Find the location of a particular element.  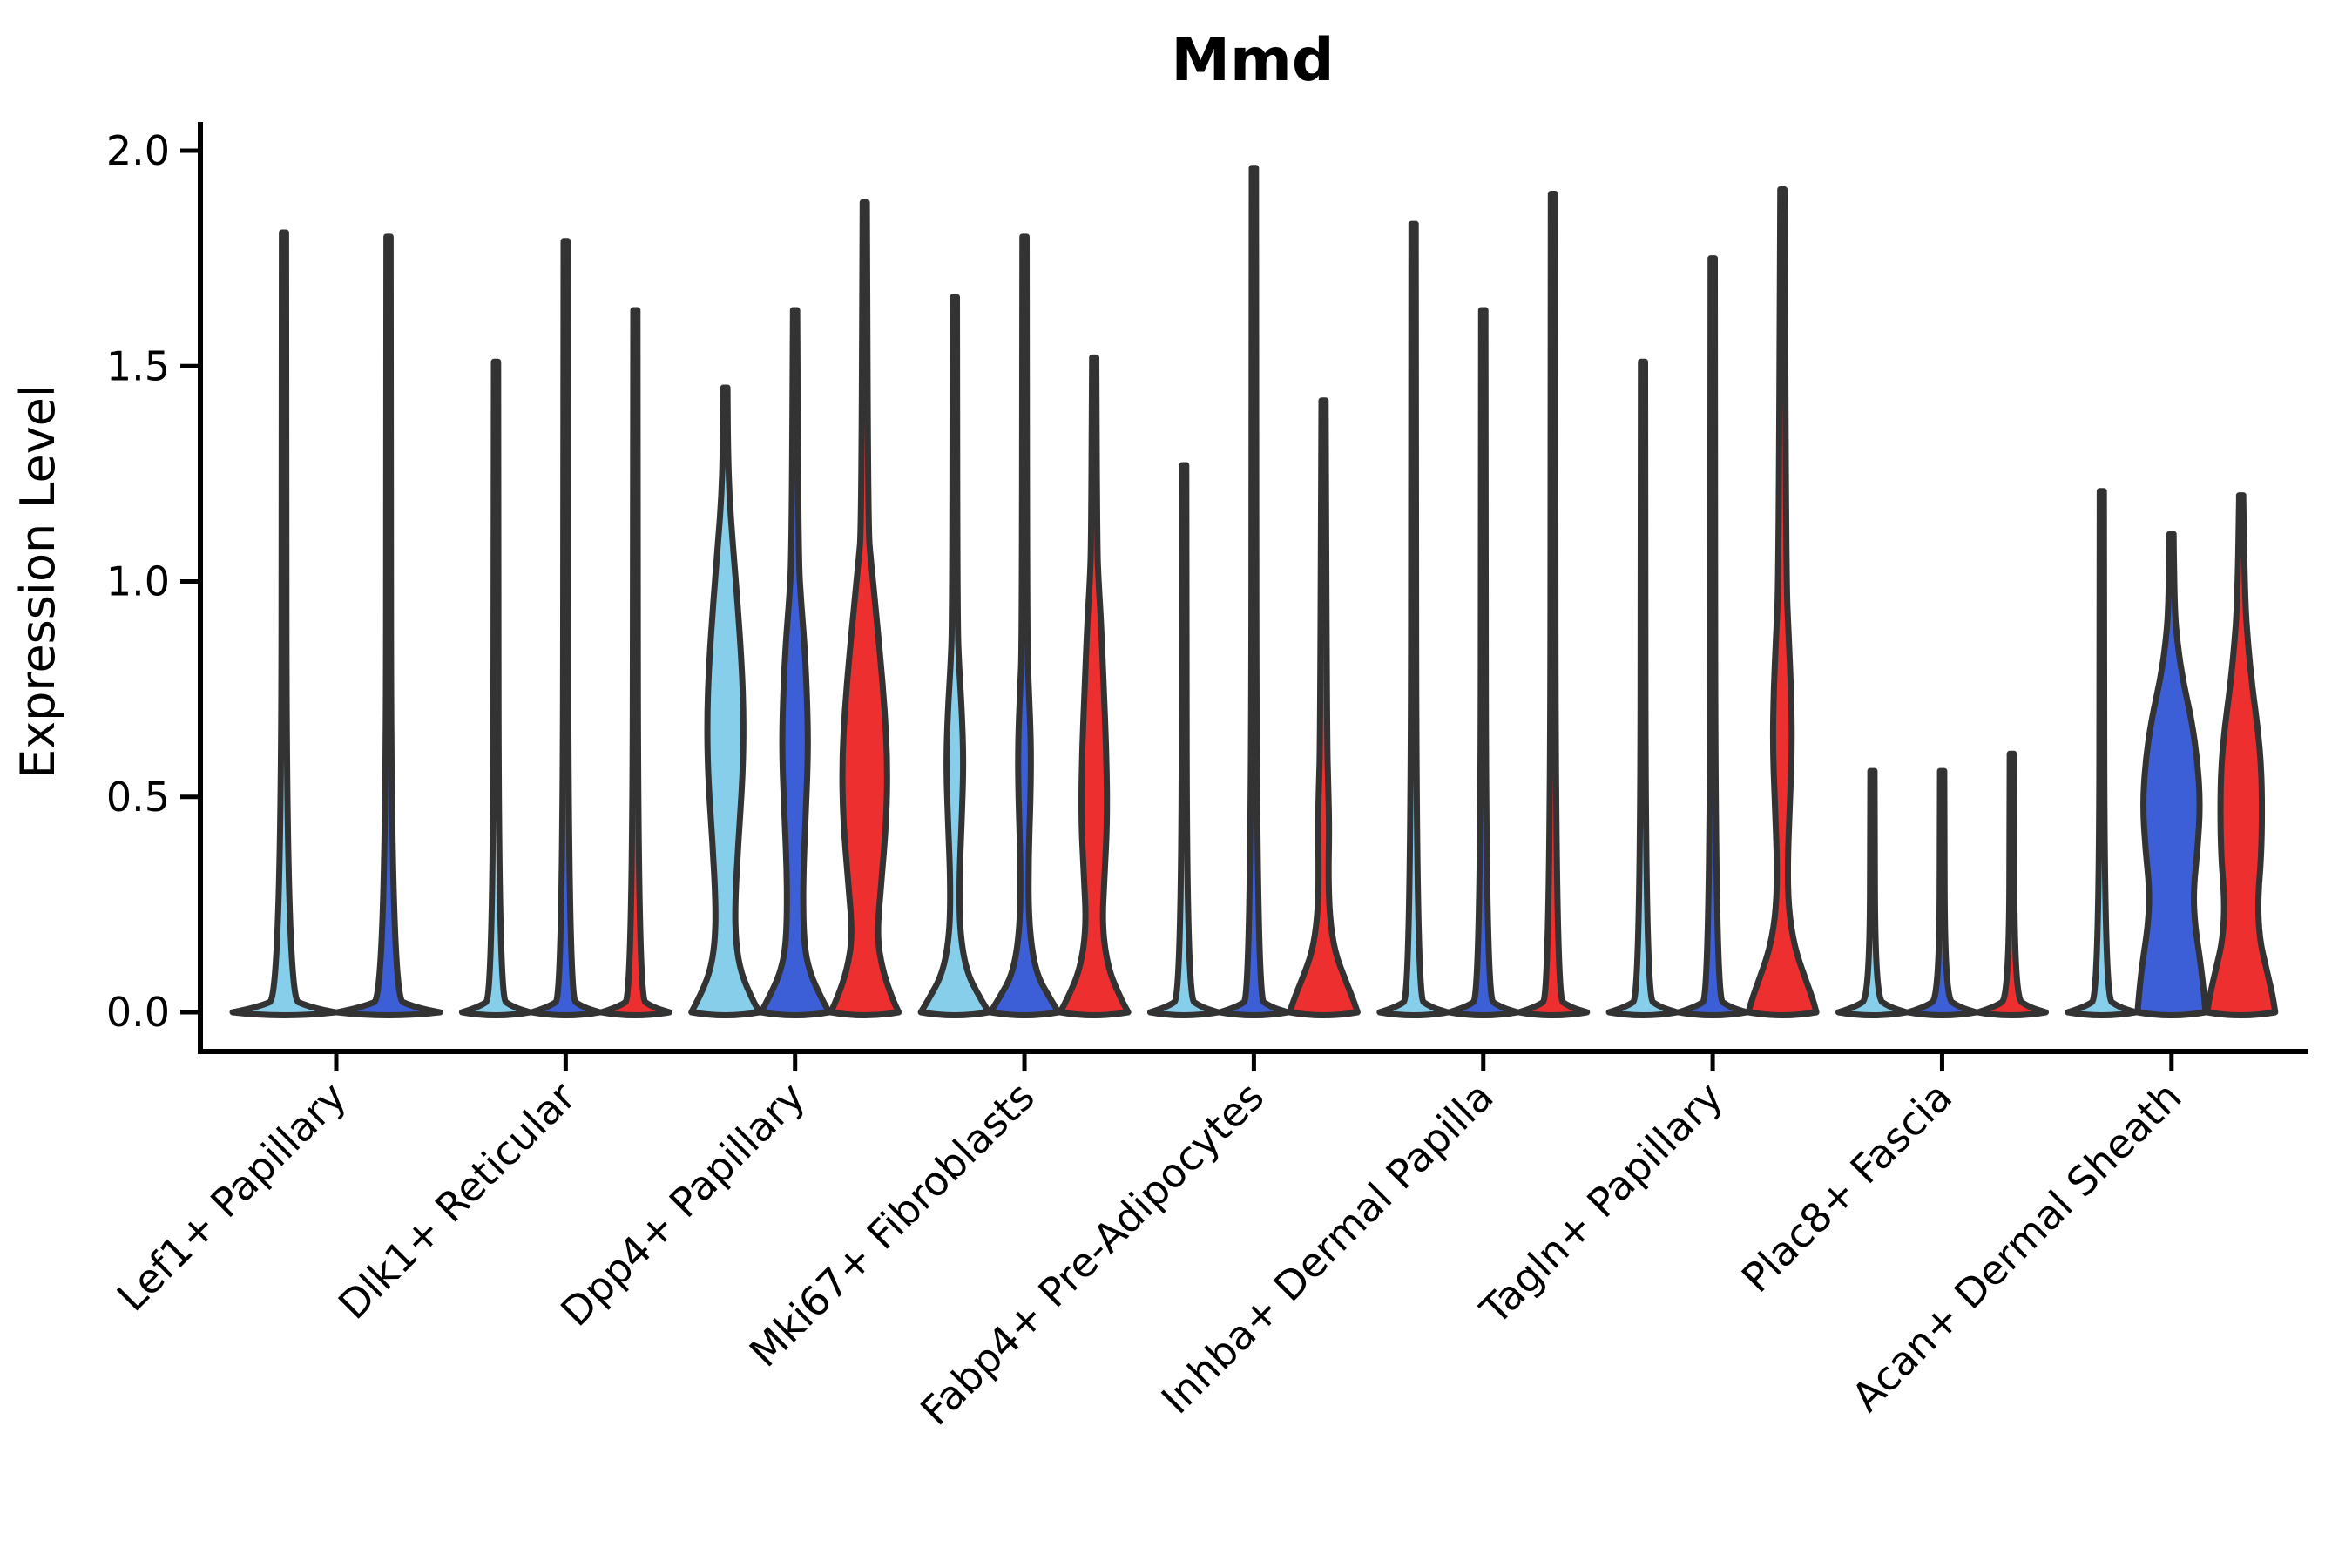

y-axis-label: Expression Level is located at coordinates (37, 581).